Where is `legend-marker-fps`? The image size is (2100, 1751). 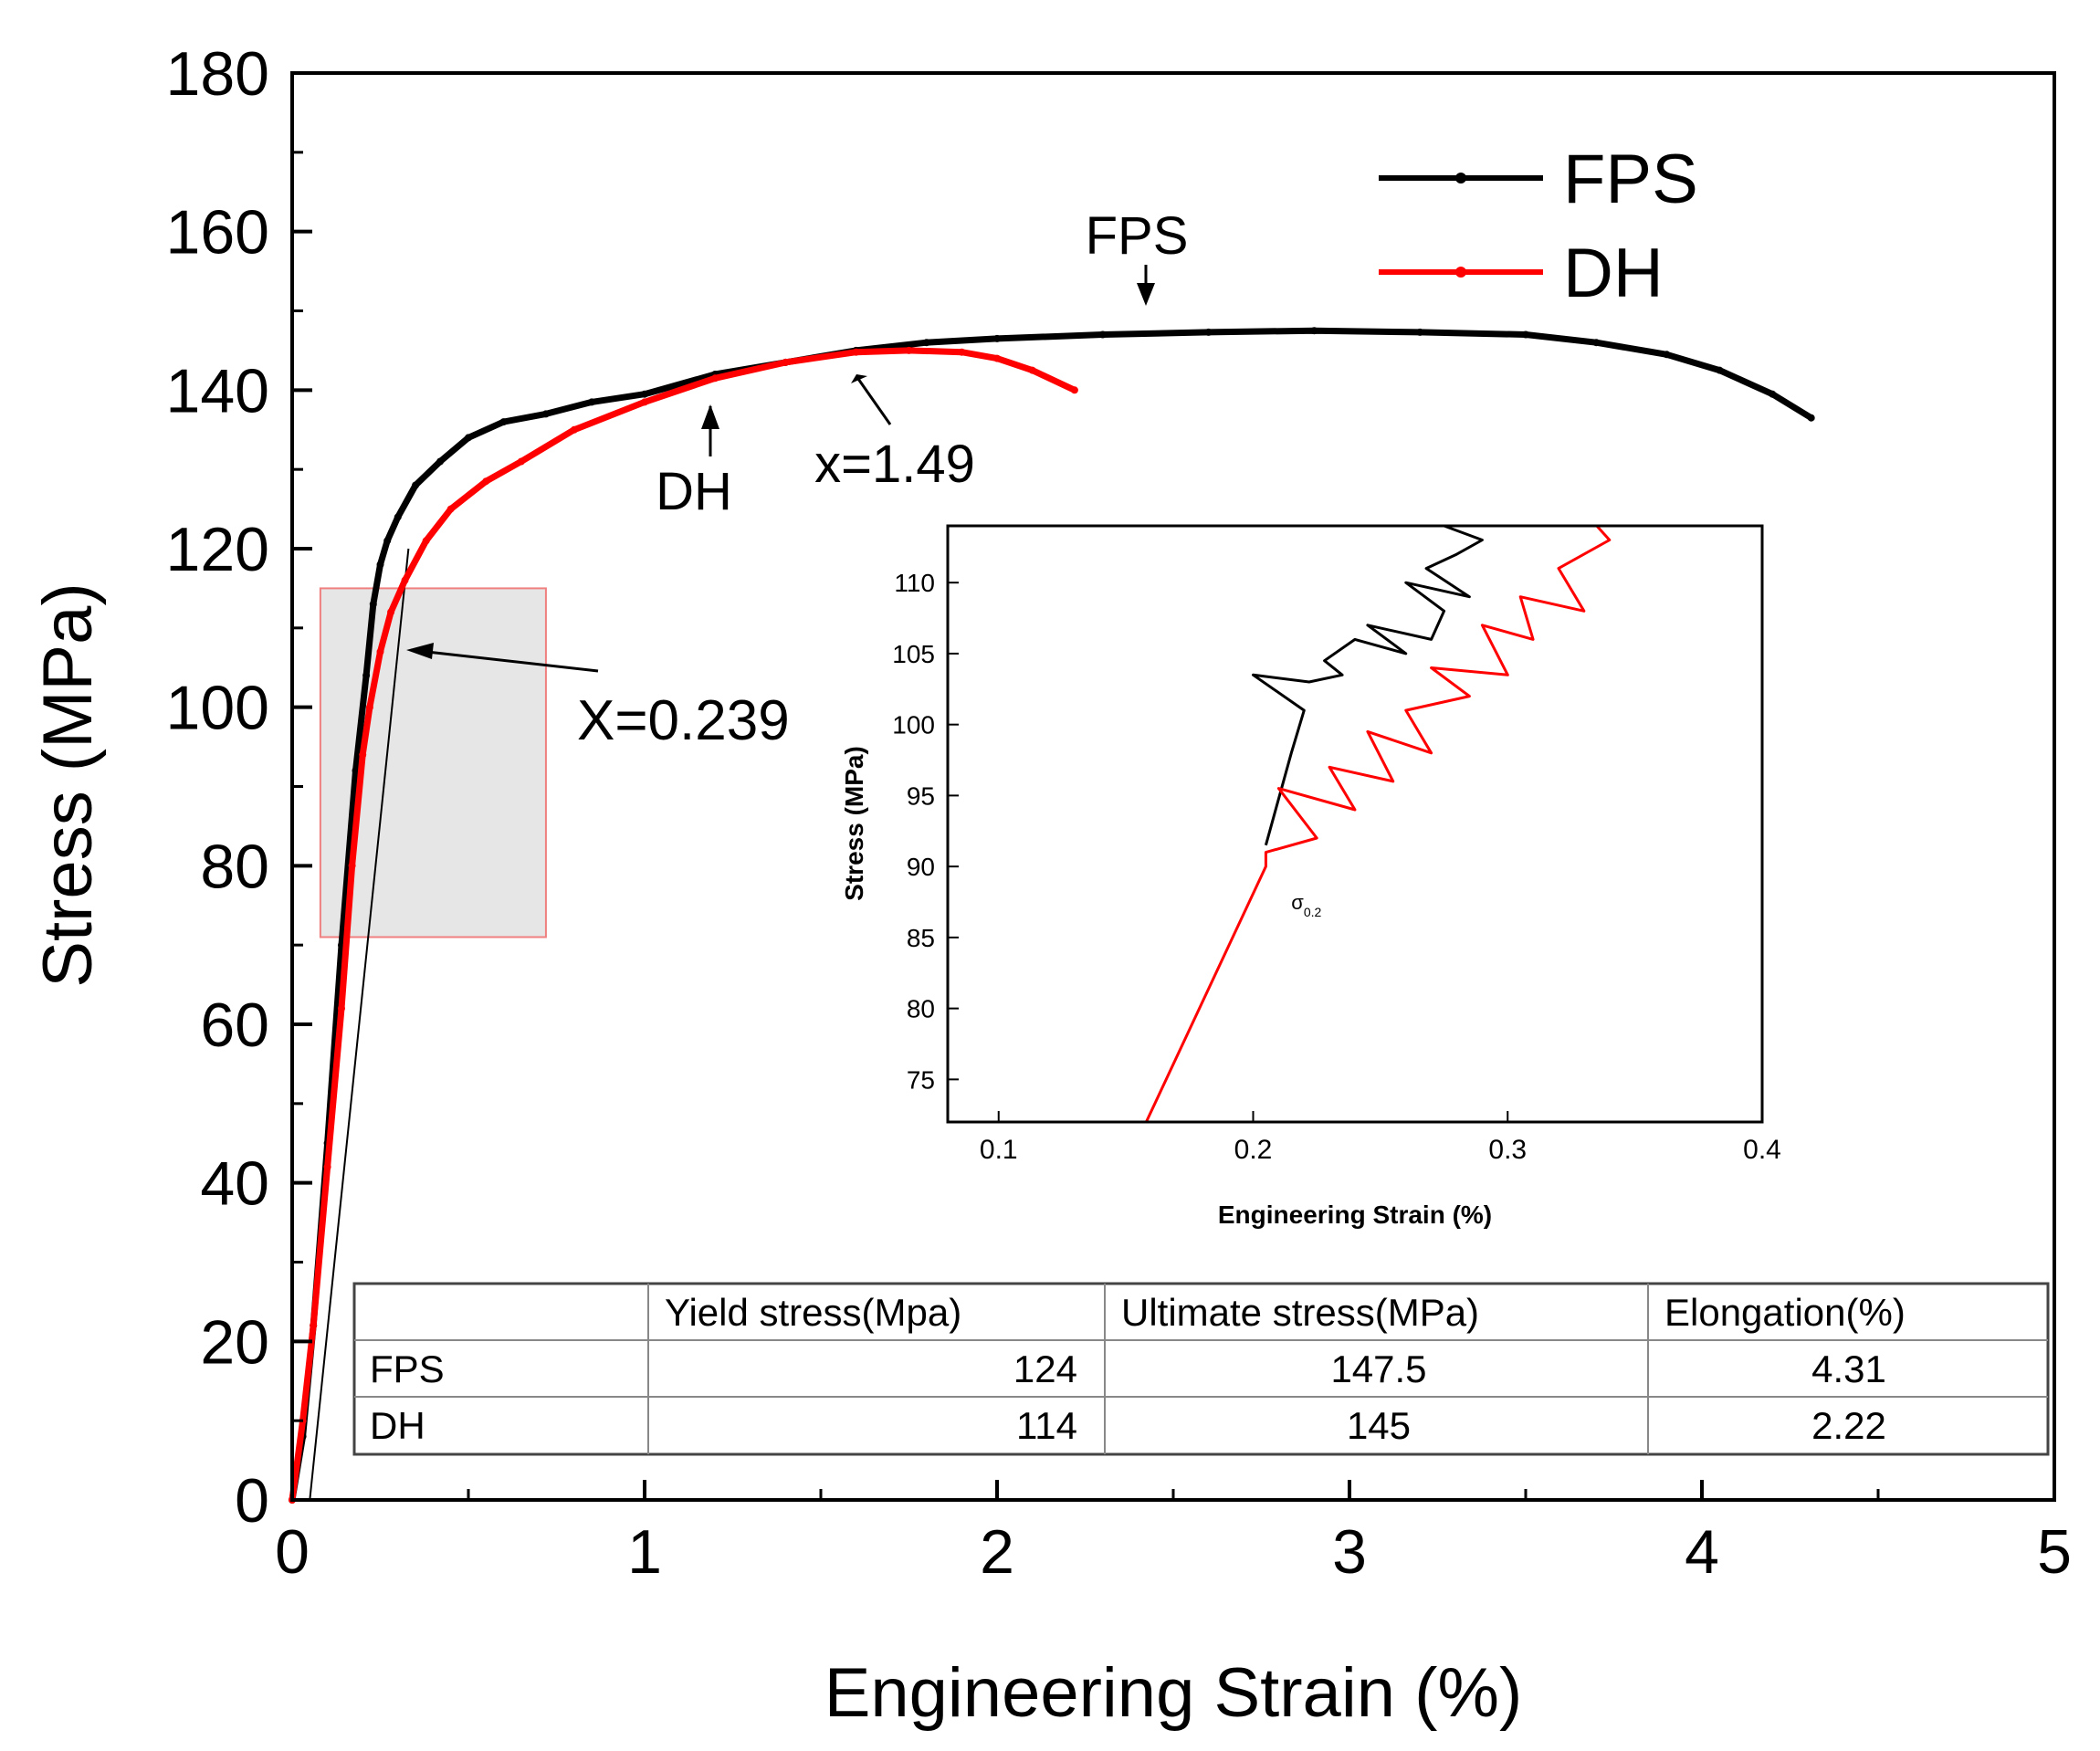
legend-marker-fps is located at coordinates (1460, 178).